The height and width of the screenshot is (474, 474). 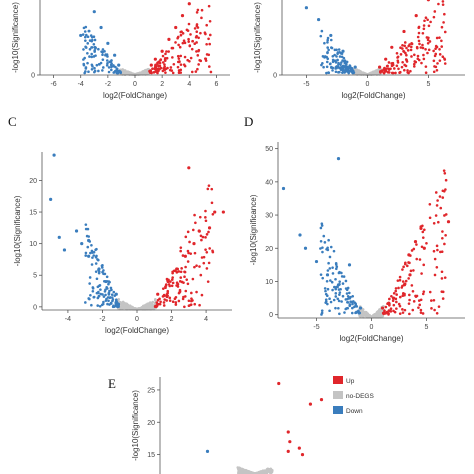 What do you see at coordinates (269, 149) in the screenshot?
I see `y-tick-label: 50` at bounding box center [269, 149].